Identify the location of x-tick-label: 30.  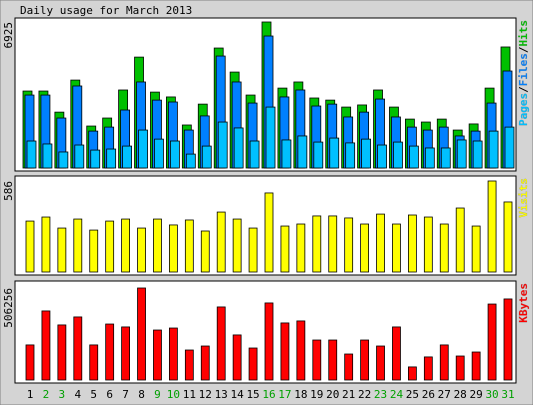
(491, 394).